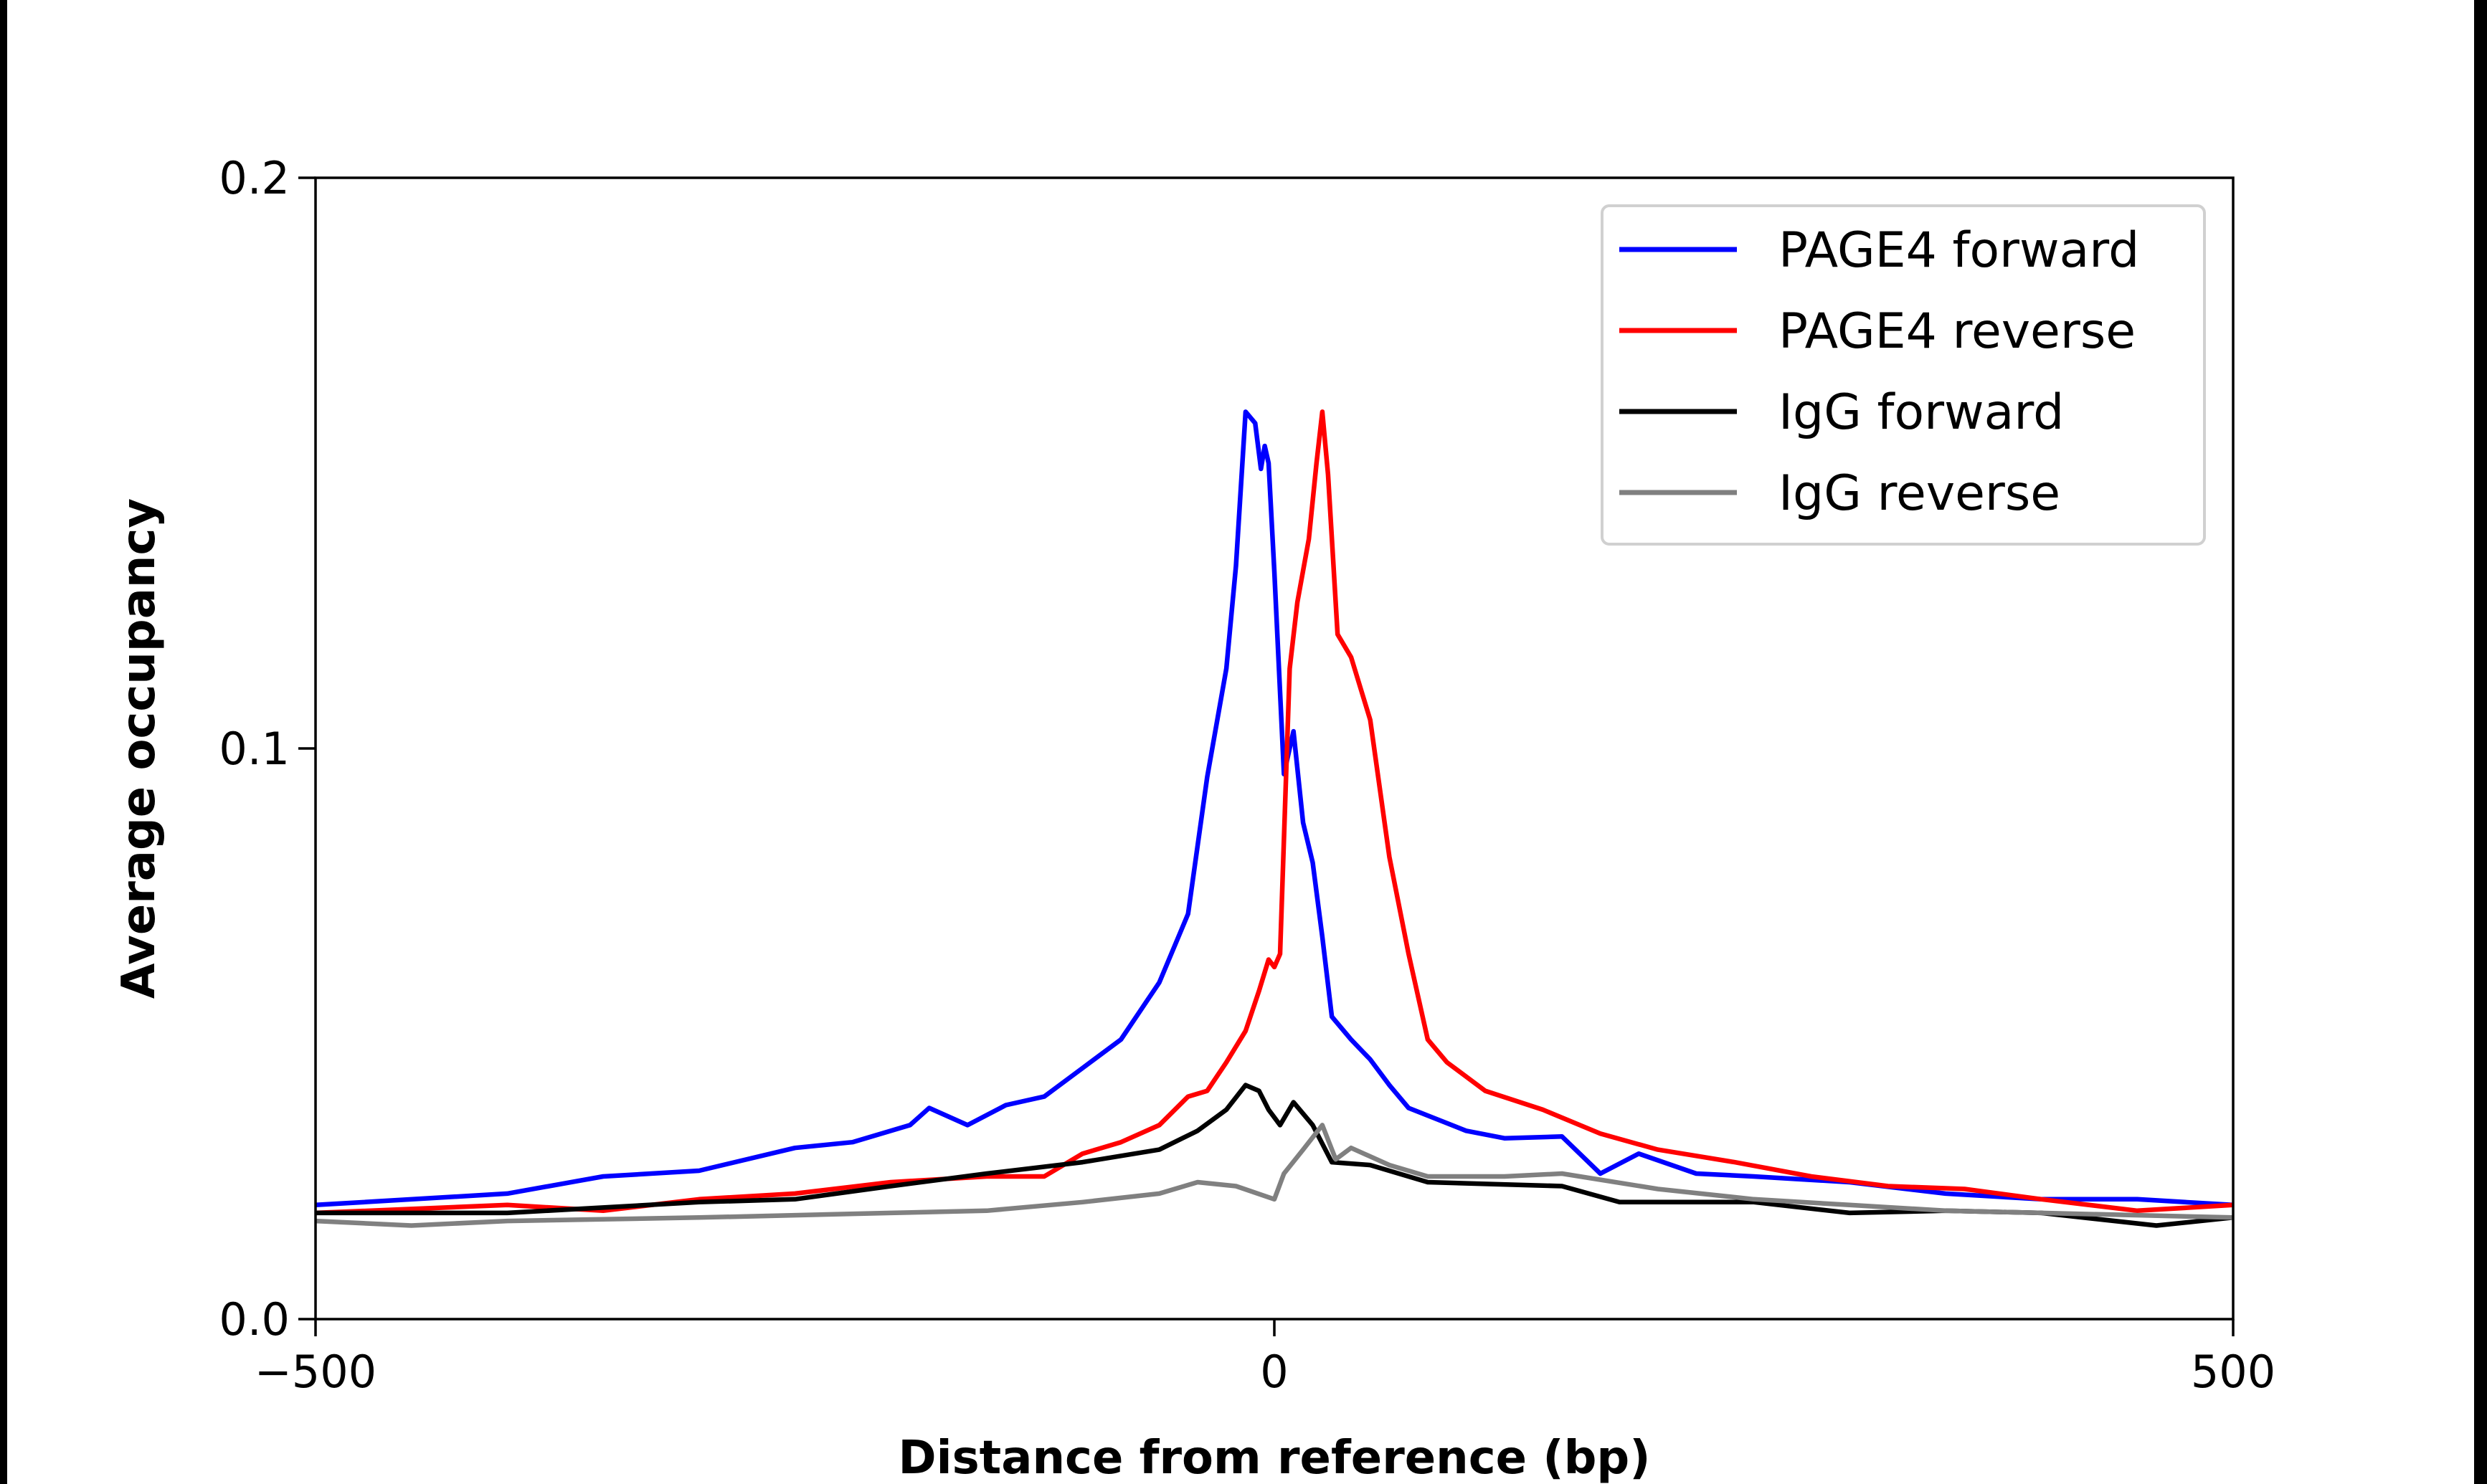  Describe the element at coordinates (255, 1319) in the screenshot. I see `y-tick-label: 0.0` at that location.